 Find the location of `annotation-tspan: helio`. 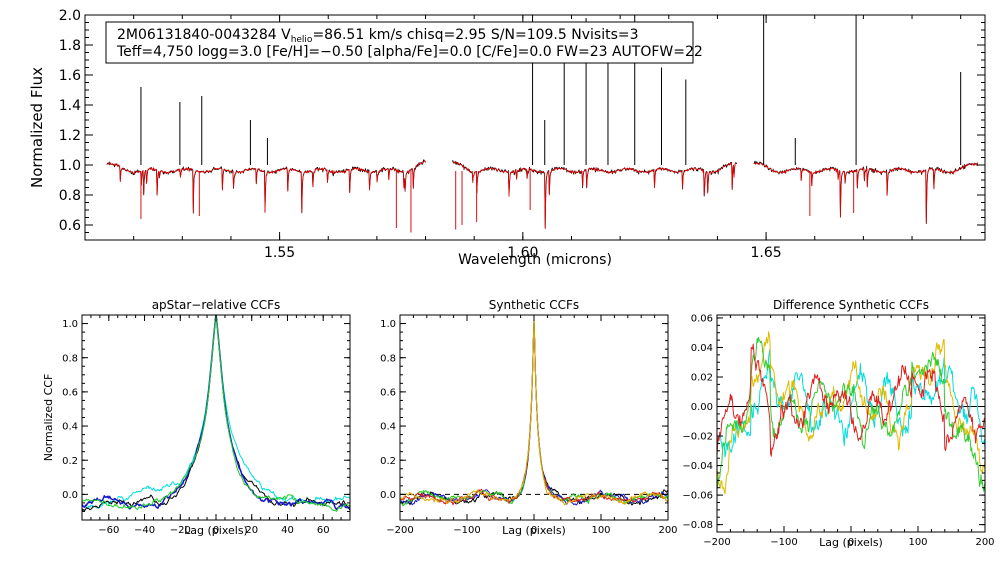

annotation-tspan: helio is located at coordinates (302, 40).